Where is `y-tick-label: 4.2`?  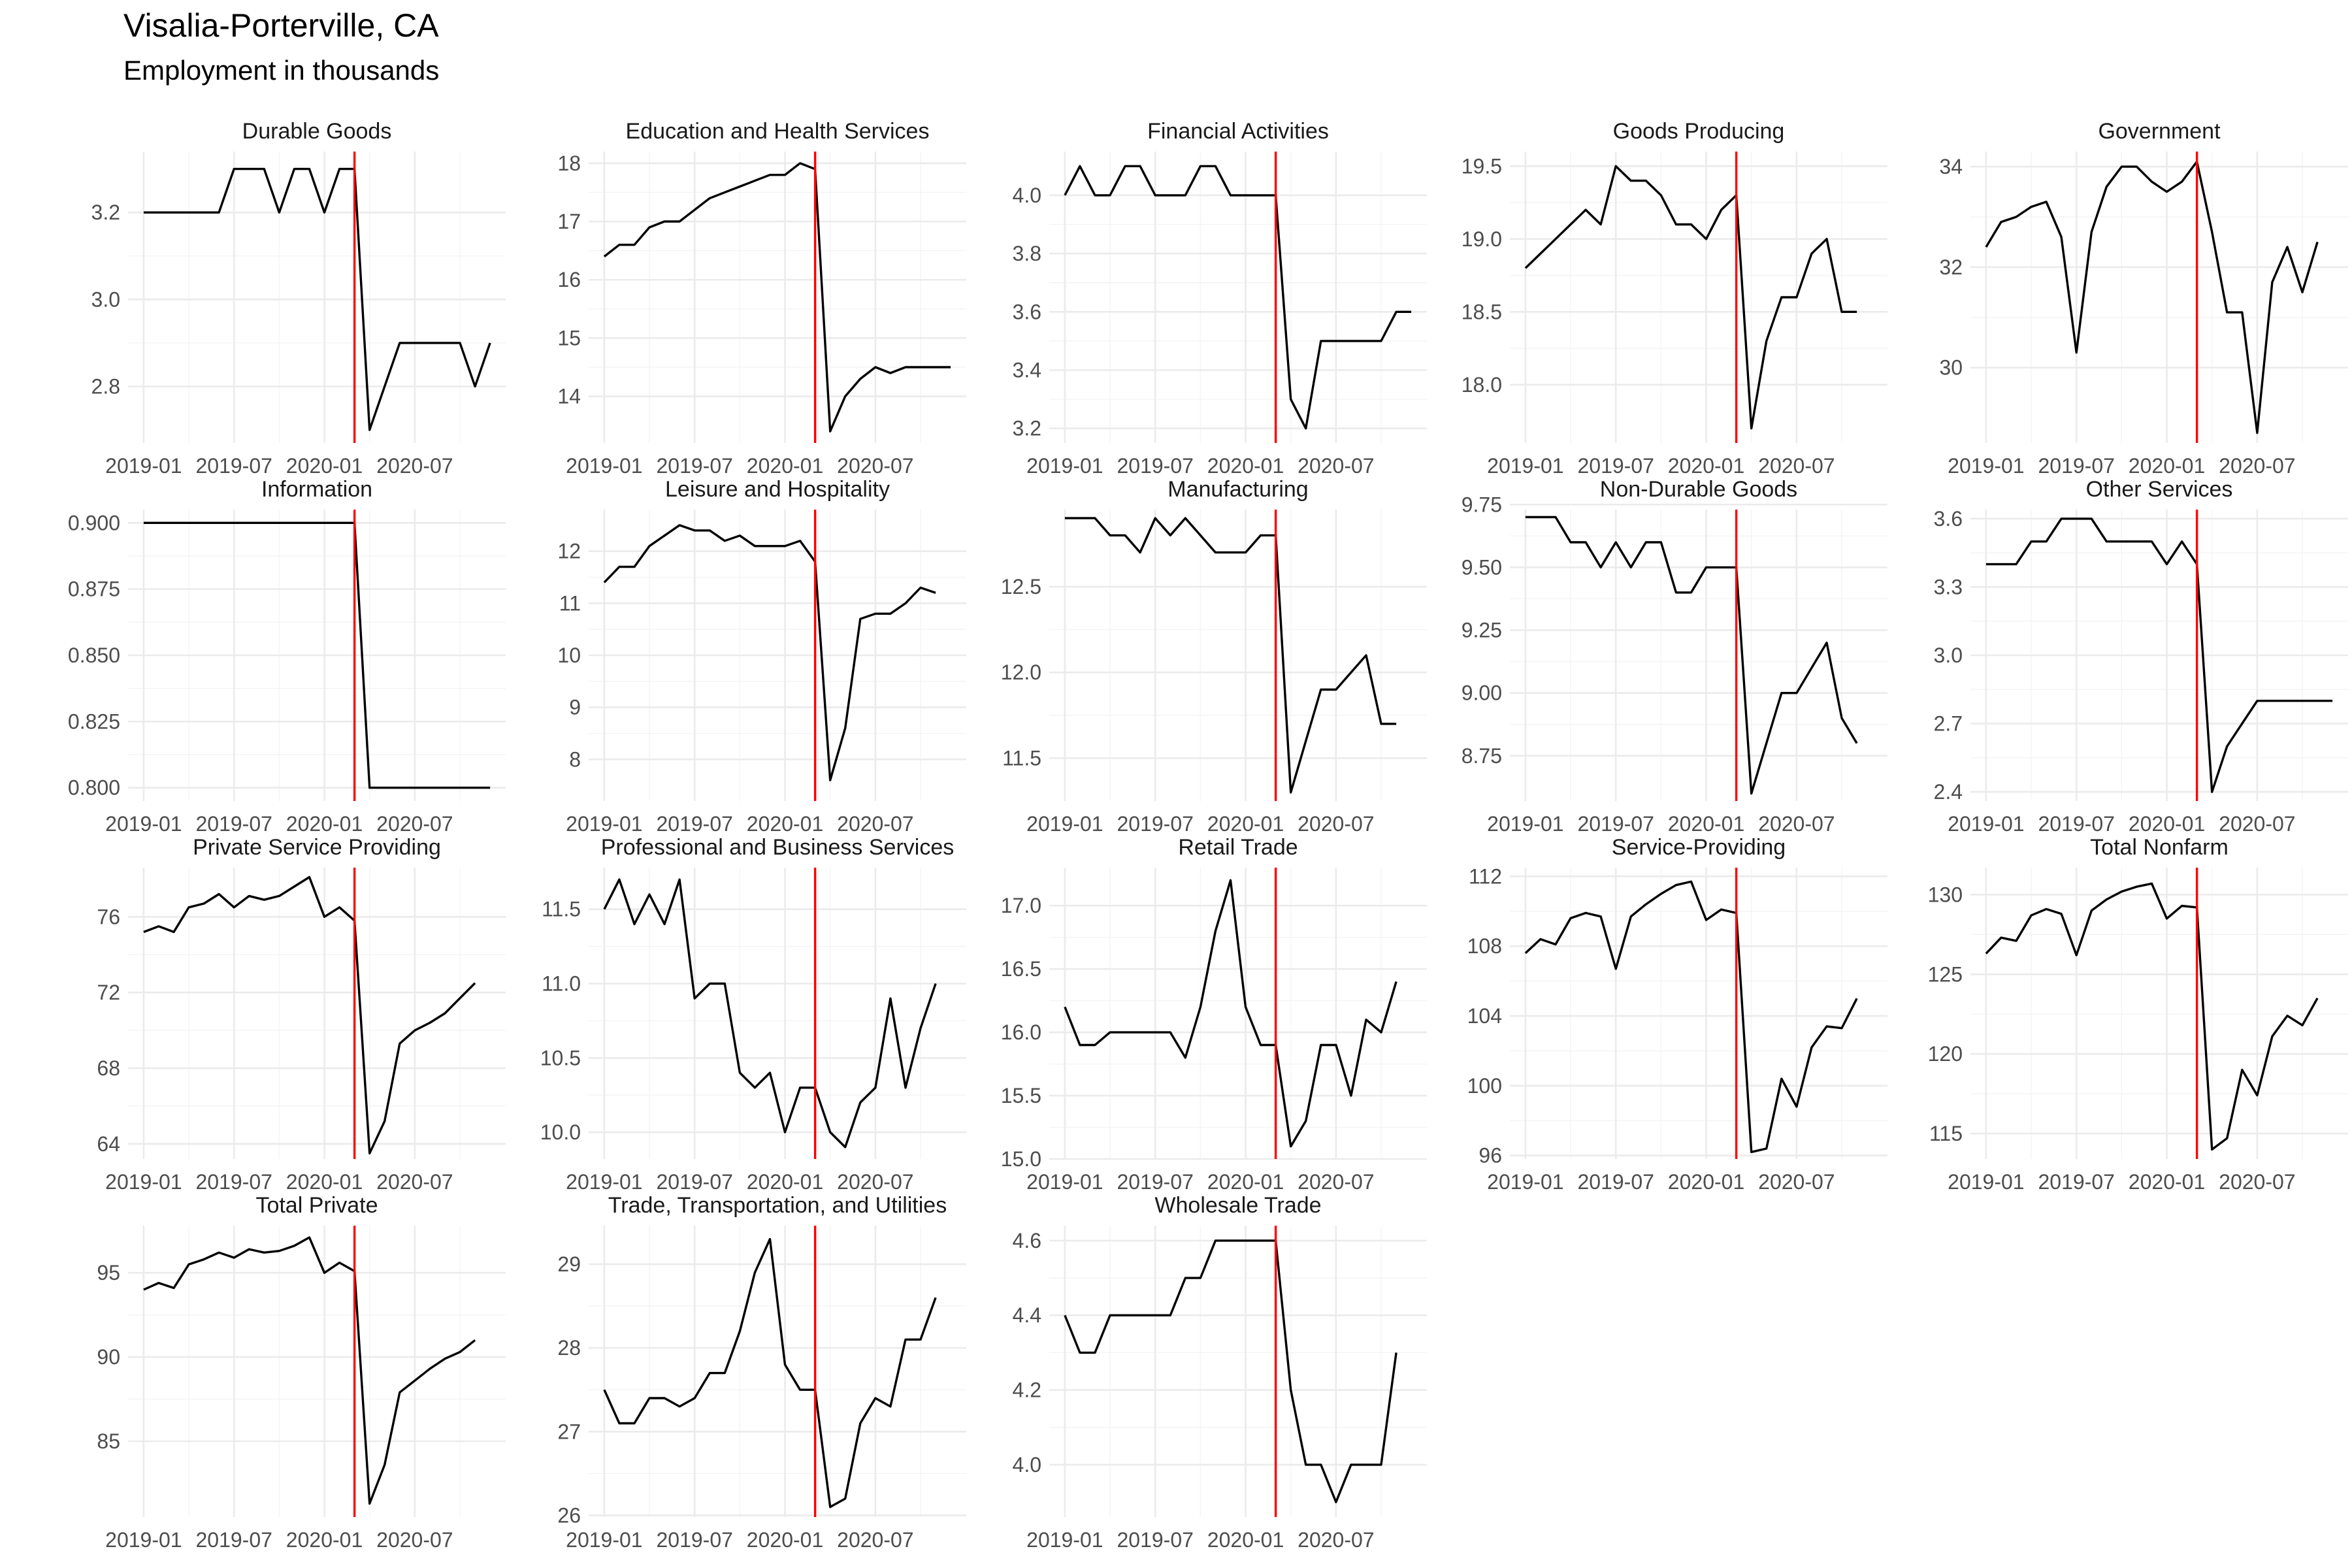
y-tick-label: 4.2 is located at coordinates (1027, 1390).